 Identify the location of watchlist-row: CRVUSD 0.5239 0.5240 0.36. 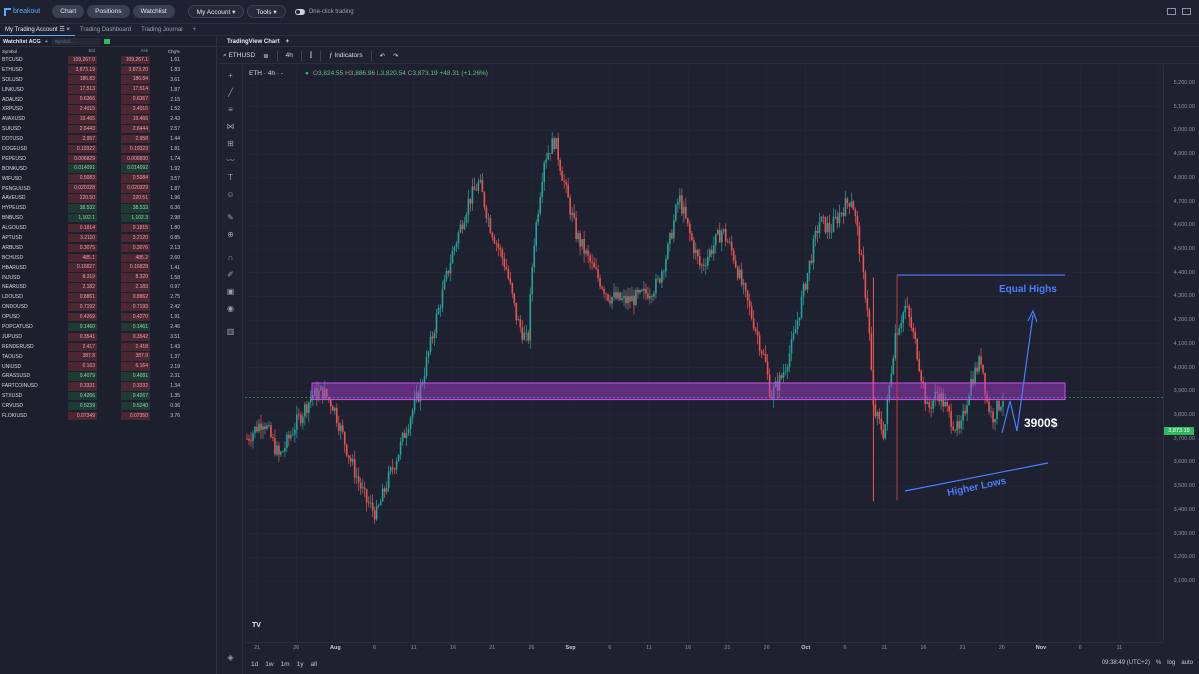
(108, 406).